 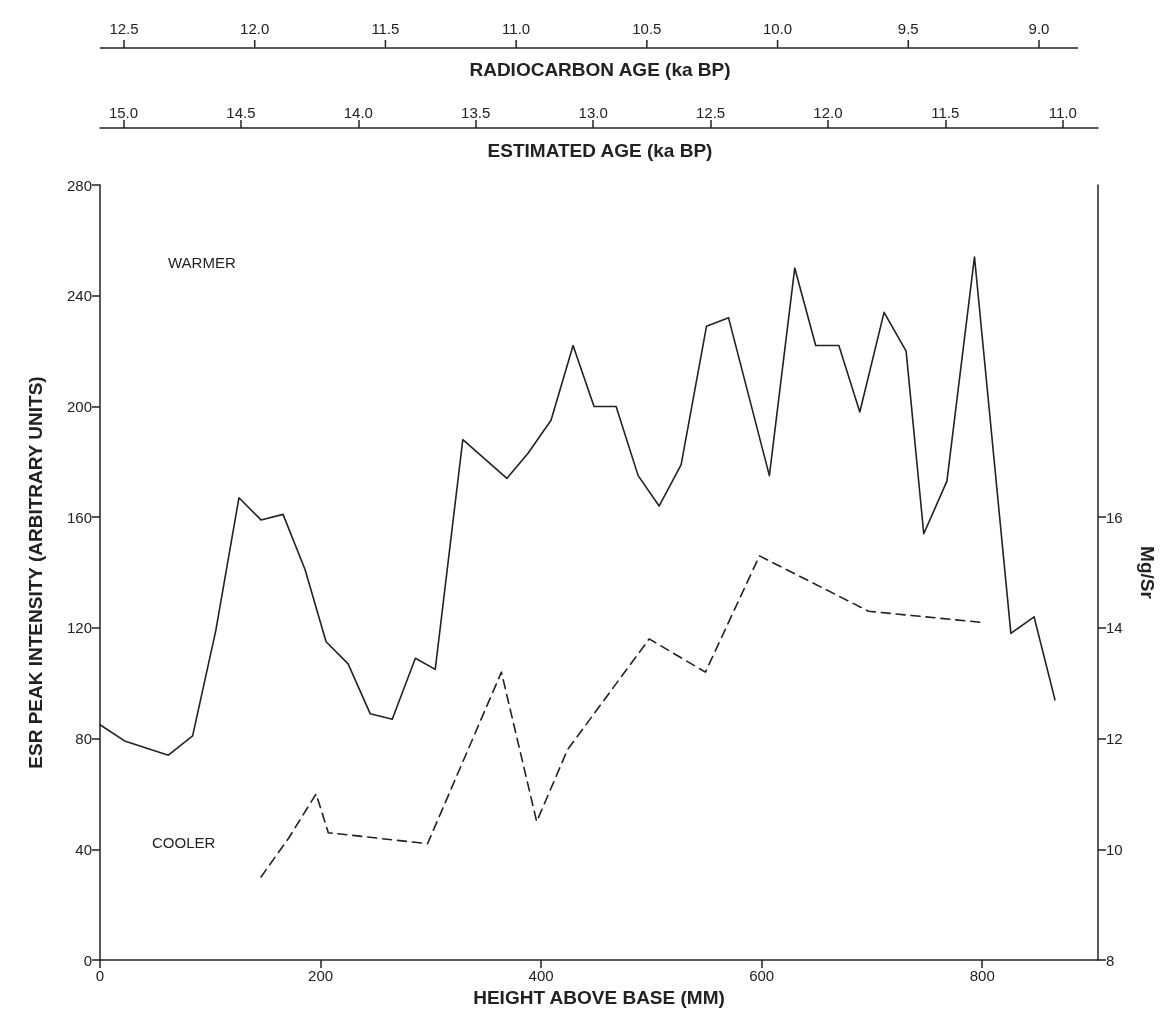 I want to click on y-tick-label: 0, so click(x=87, y=960).